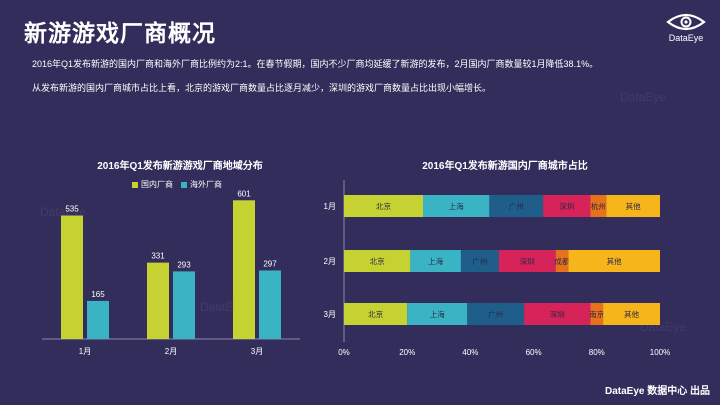 This screenshot has height=405, width=720. I want to click on stacked-chart-y-tick-label: 2月, so click(330, 261).